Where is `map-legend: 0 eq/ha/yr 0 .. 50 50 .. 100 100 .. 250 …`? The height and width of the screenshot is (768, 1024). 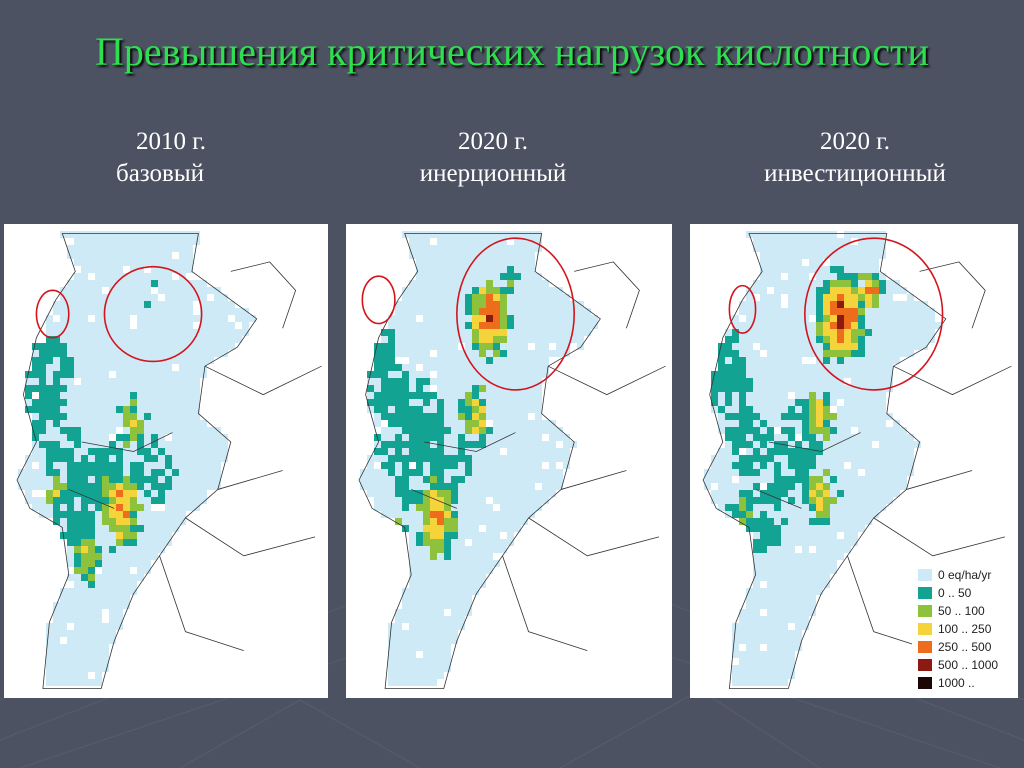
map-legend: 0 eq/ha/yr 0 .. 50 50 .. 100 100 .. 250 … is located at coordinates (965, 632).